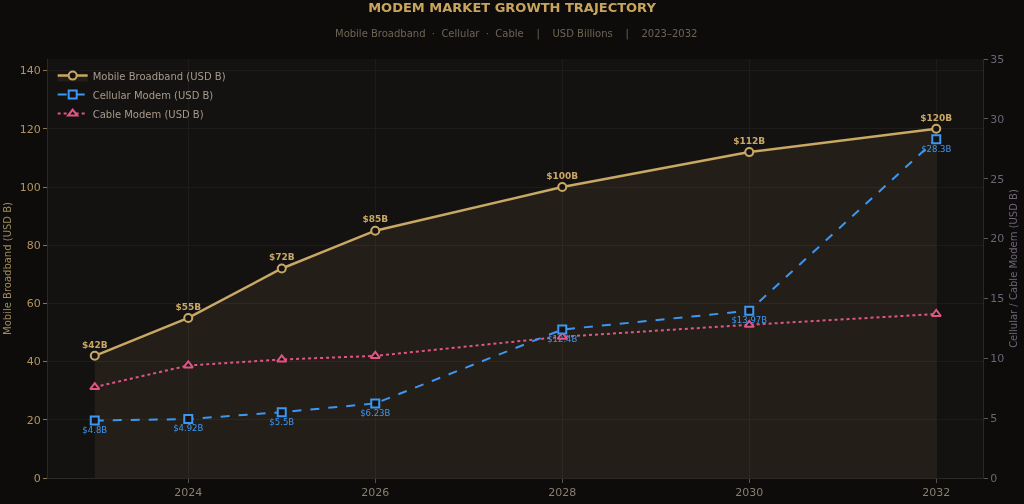  What do you see at coordinates (516, 34) in the screenshot?
I see `chart-subtitle: Mobile Broadband · Cellular · Cable | USD Billions | 2023–2032` at bounding box center [516, 34].